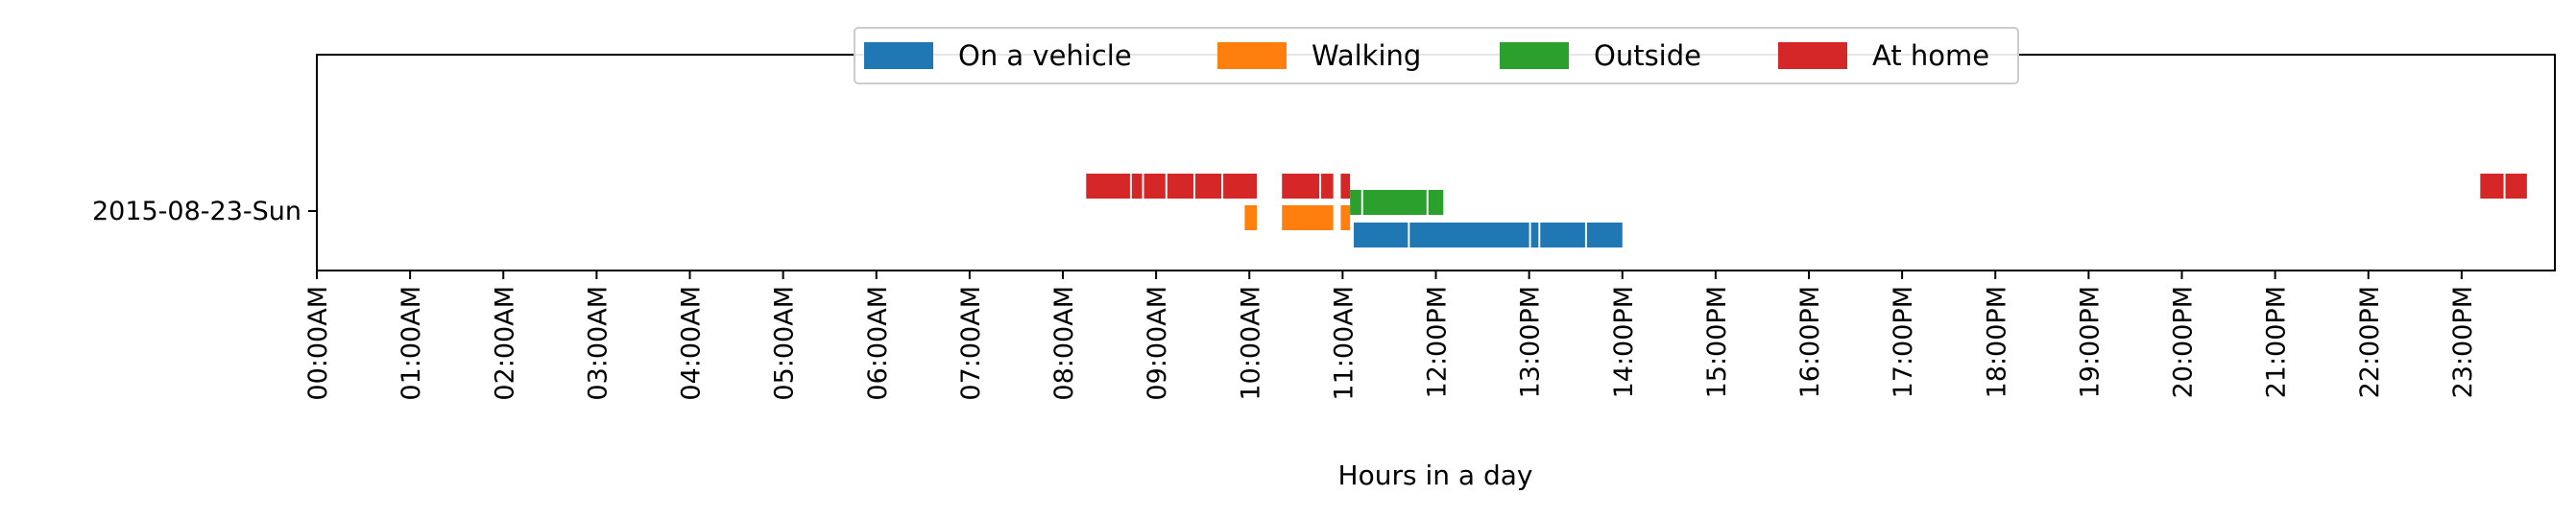  What do you see at coordinates (598, 343) in the screenshot?
I see `x-tick-label: 03:00AM` at bounding box center [598, 343].